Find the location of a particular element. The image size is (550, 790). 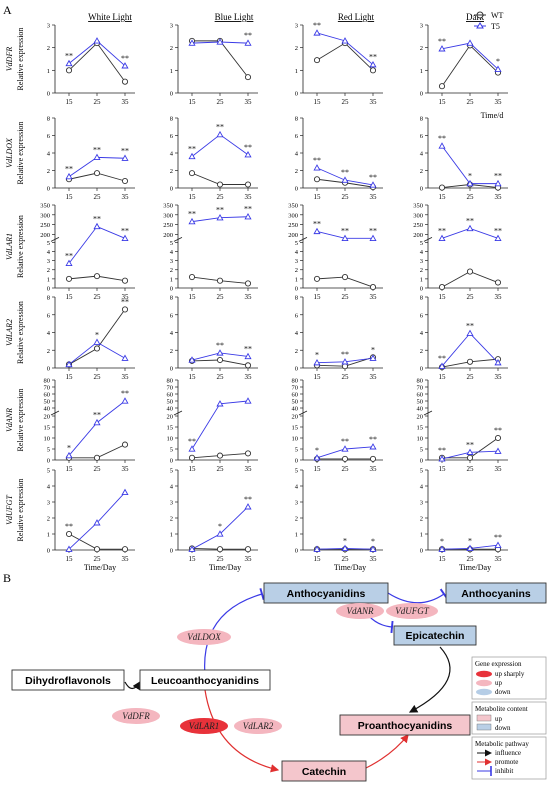

significance-vdlar1-1-0: ** is located at coordinates (192, 214).